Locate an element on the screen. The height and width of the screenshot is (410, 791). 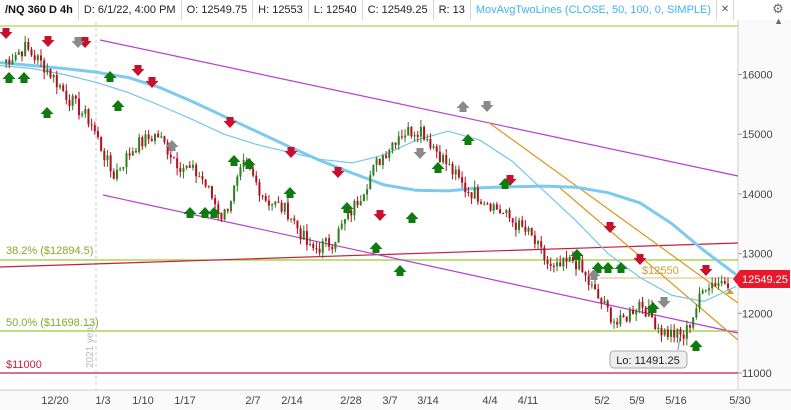
gear-icon: ⚙ is located at coordinates (778, 8).